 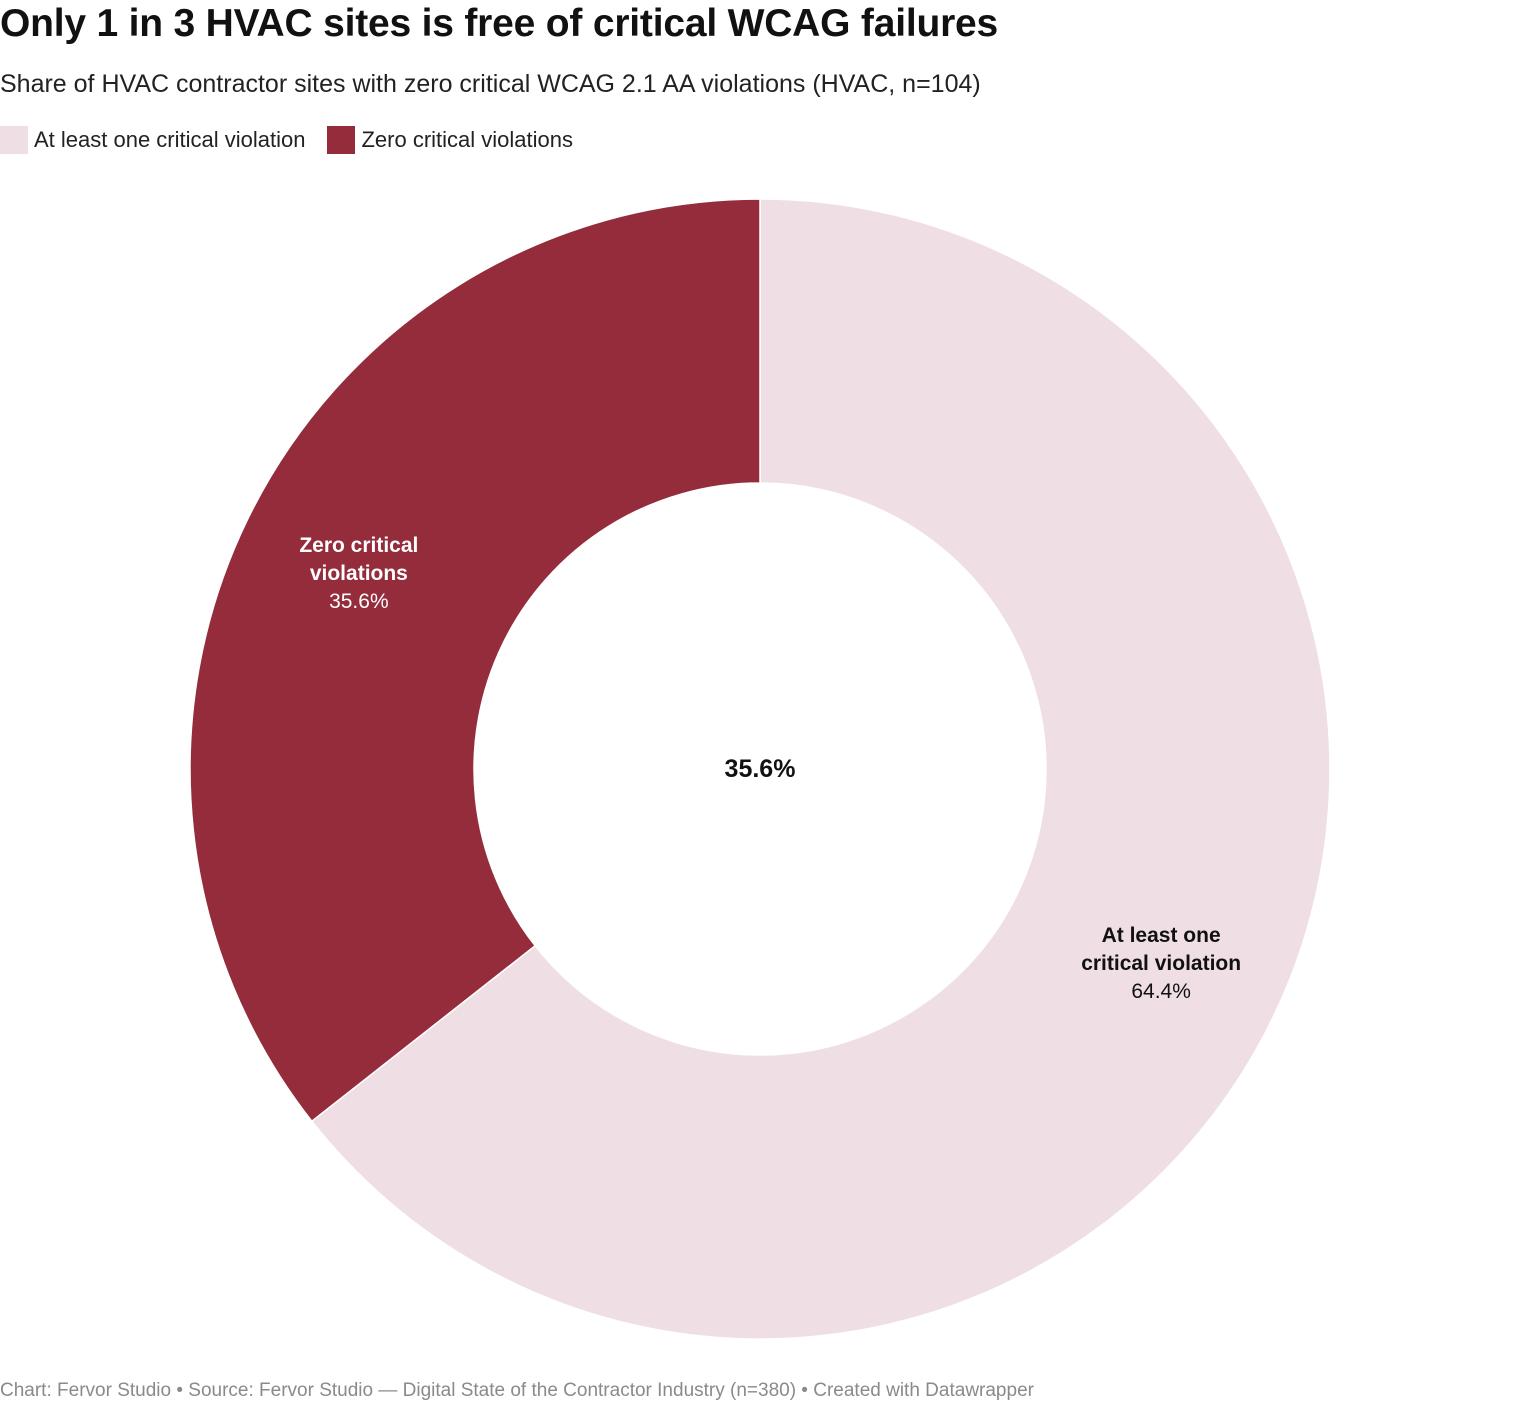 I want to click on legend-item-at-least-one: At least one critical violation, so click(x=152, y=140).